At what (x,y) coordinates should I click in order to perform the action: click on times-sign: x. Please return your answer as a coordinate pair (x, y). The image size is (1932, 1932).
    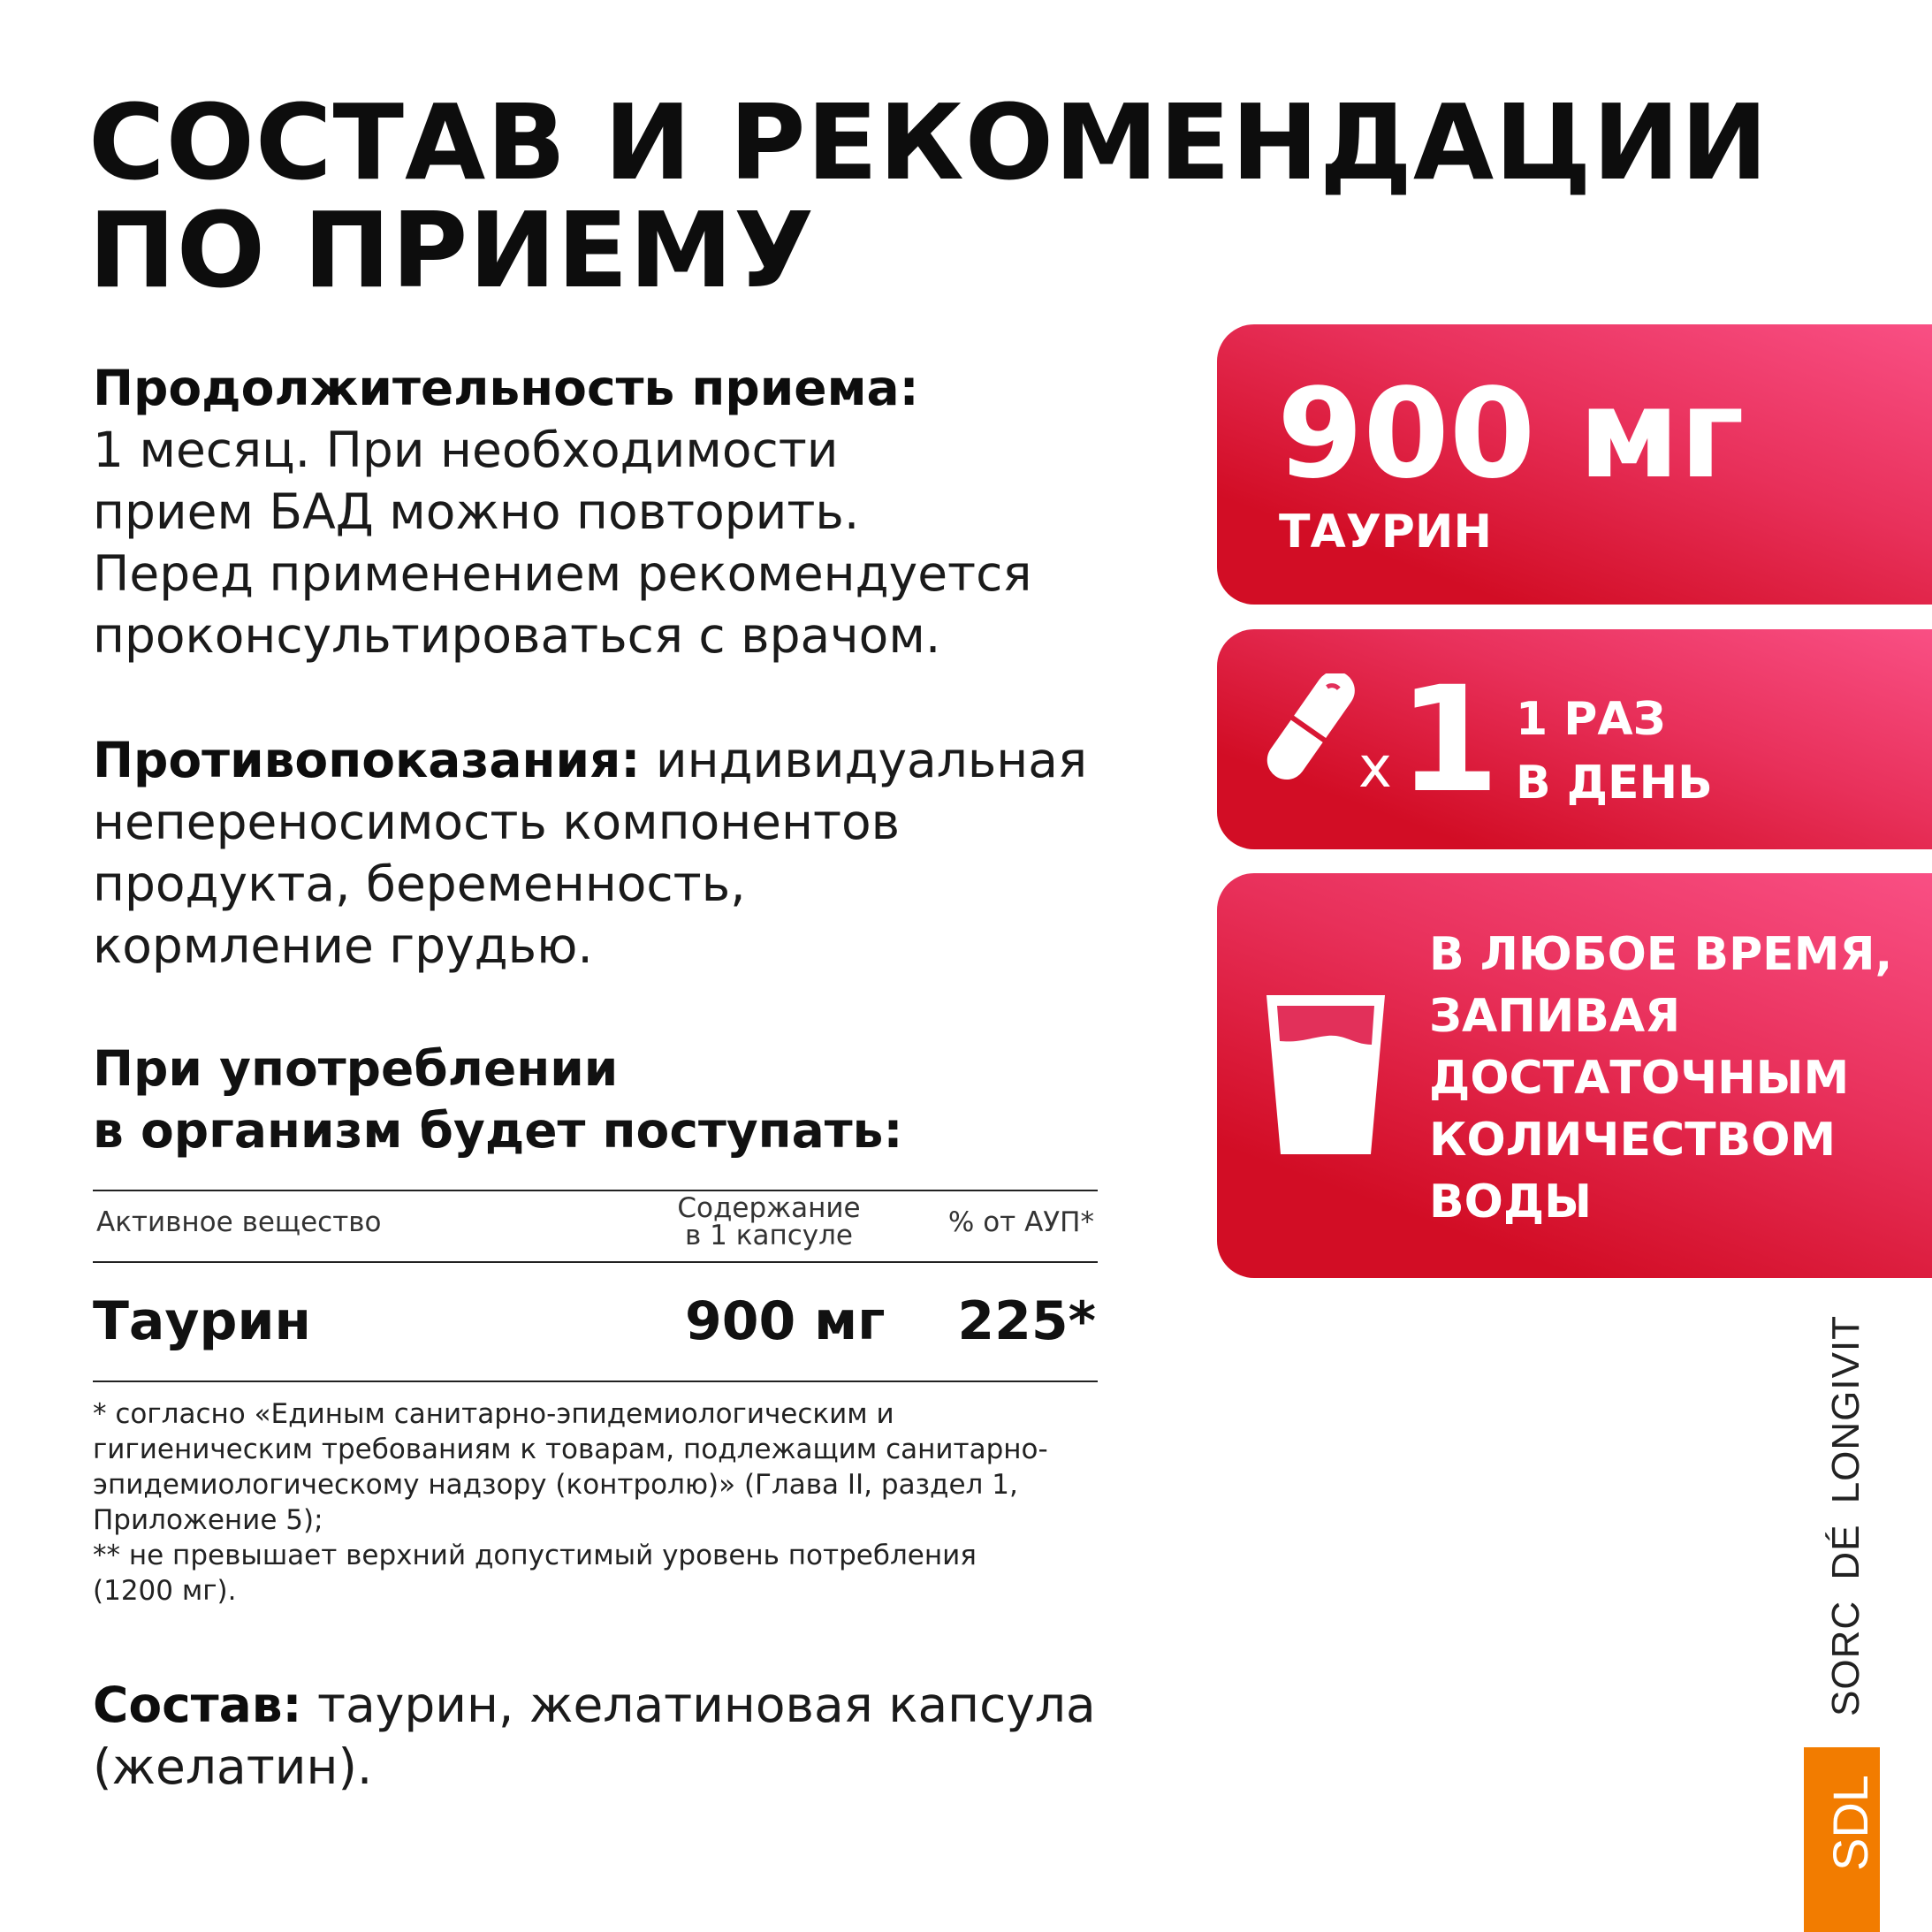
    Looking at the image, I should click on (1375, 768).